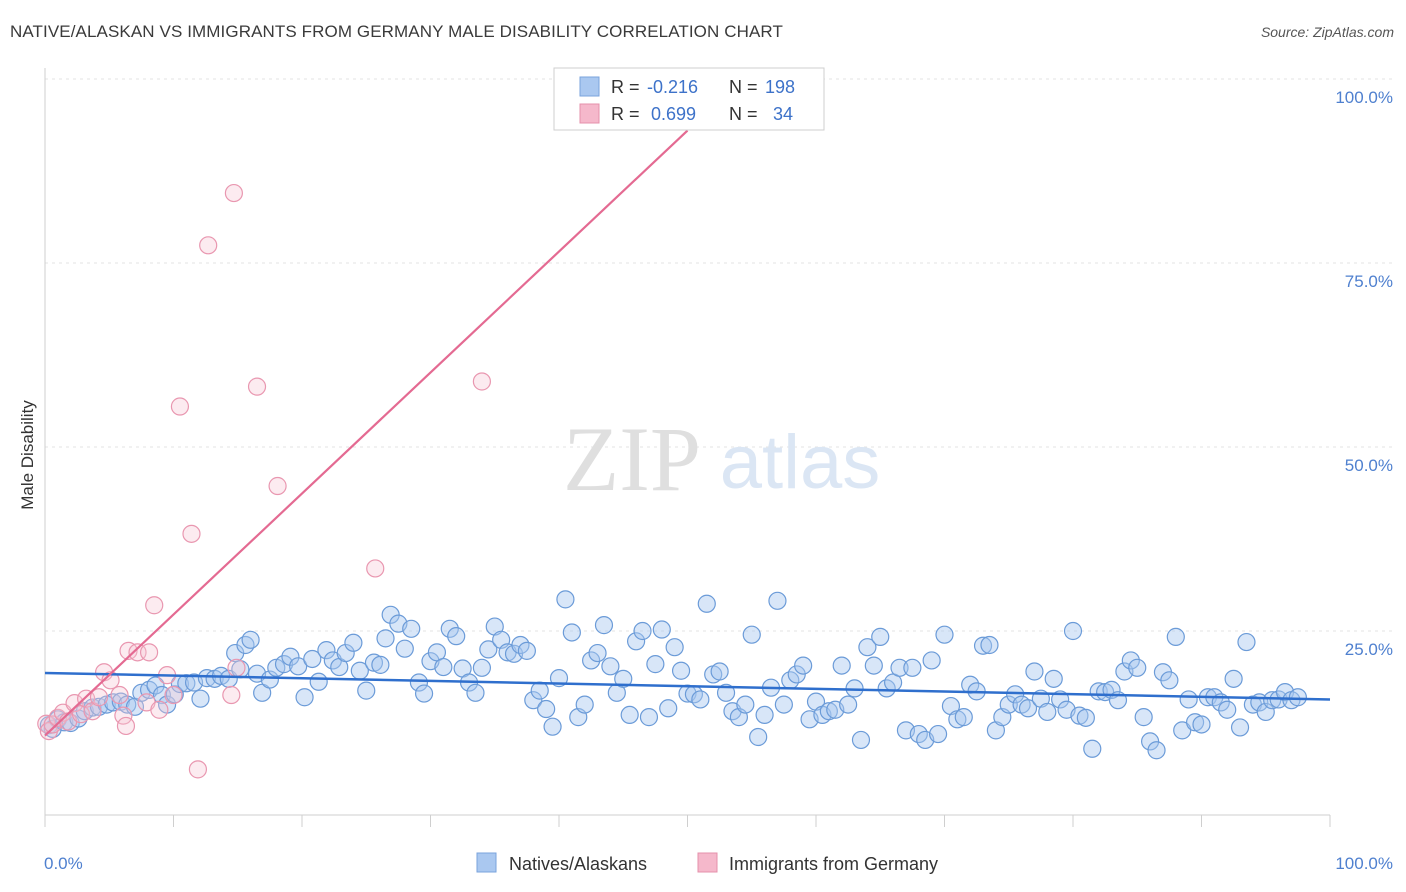 This screenshot has width=1406, height=892. Describe the element at coordinates (63, 863) in the screenshot. I see `x-tick-label-start: 0.0%` at that location.